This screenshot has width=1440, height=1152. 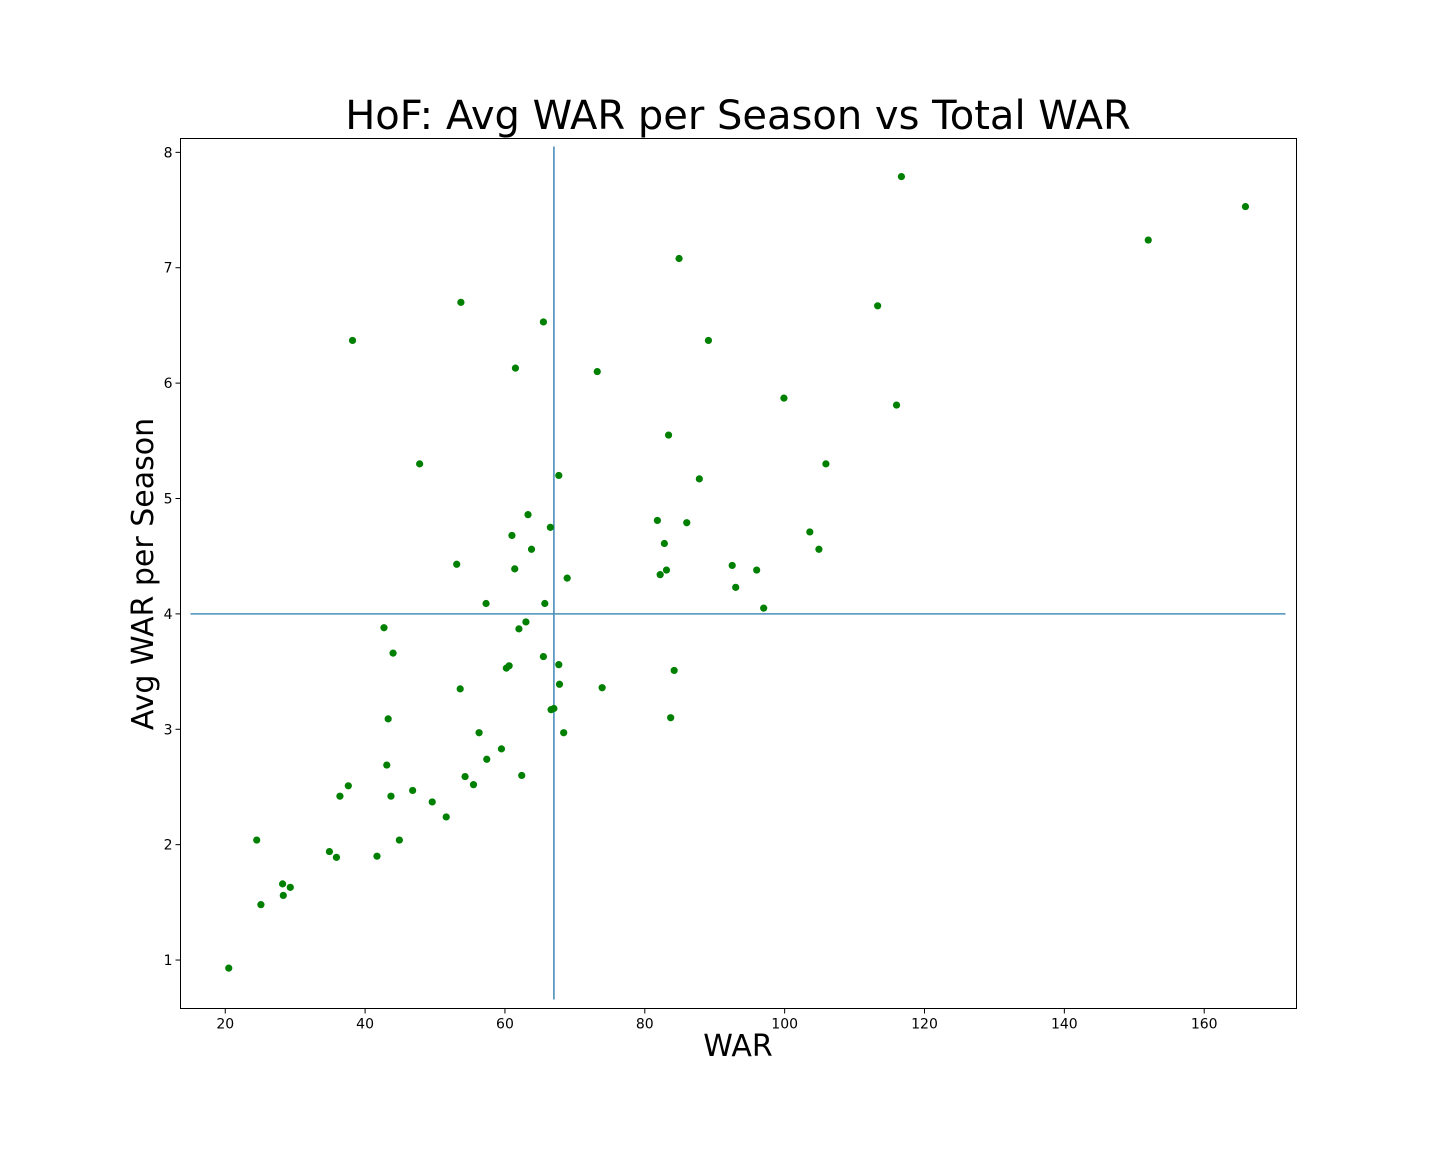 I want to click on chart-title: HoF: Avg WAR per Season vs Total WAR, so click(x=738, y=116).